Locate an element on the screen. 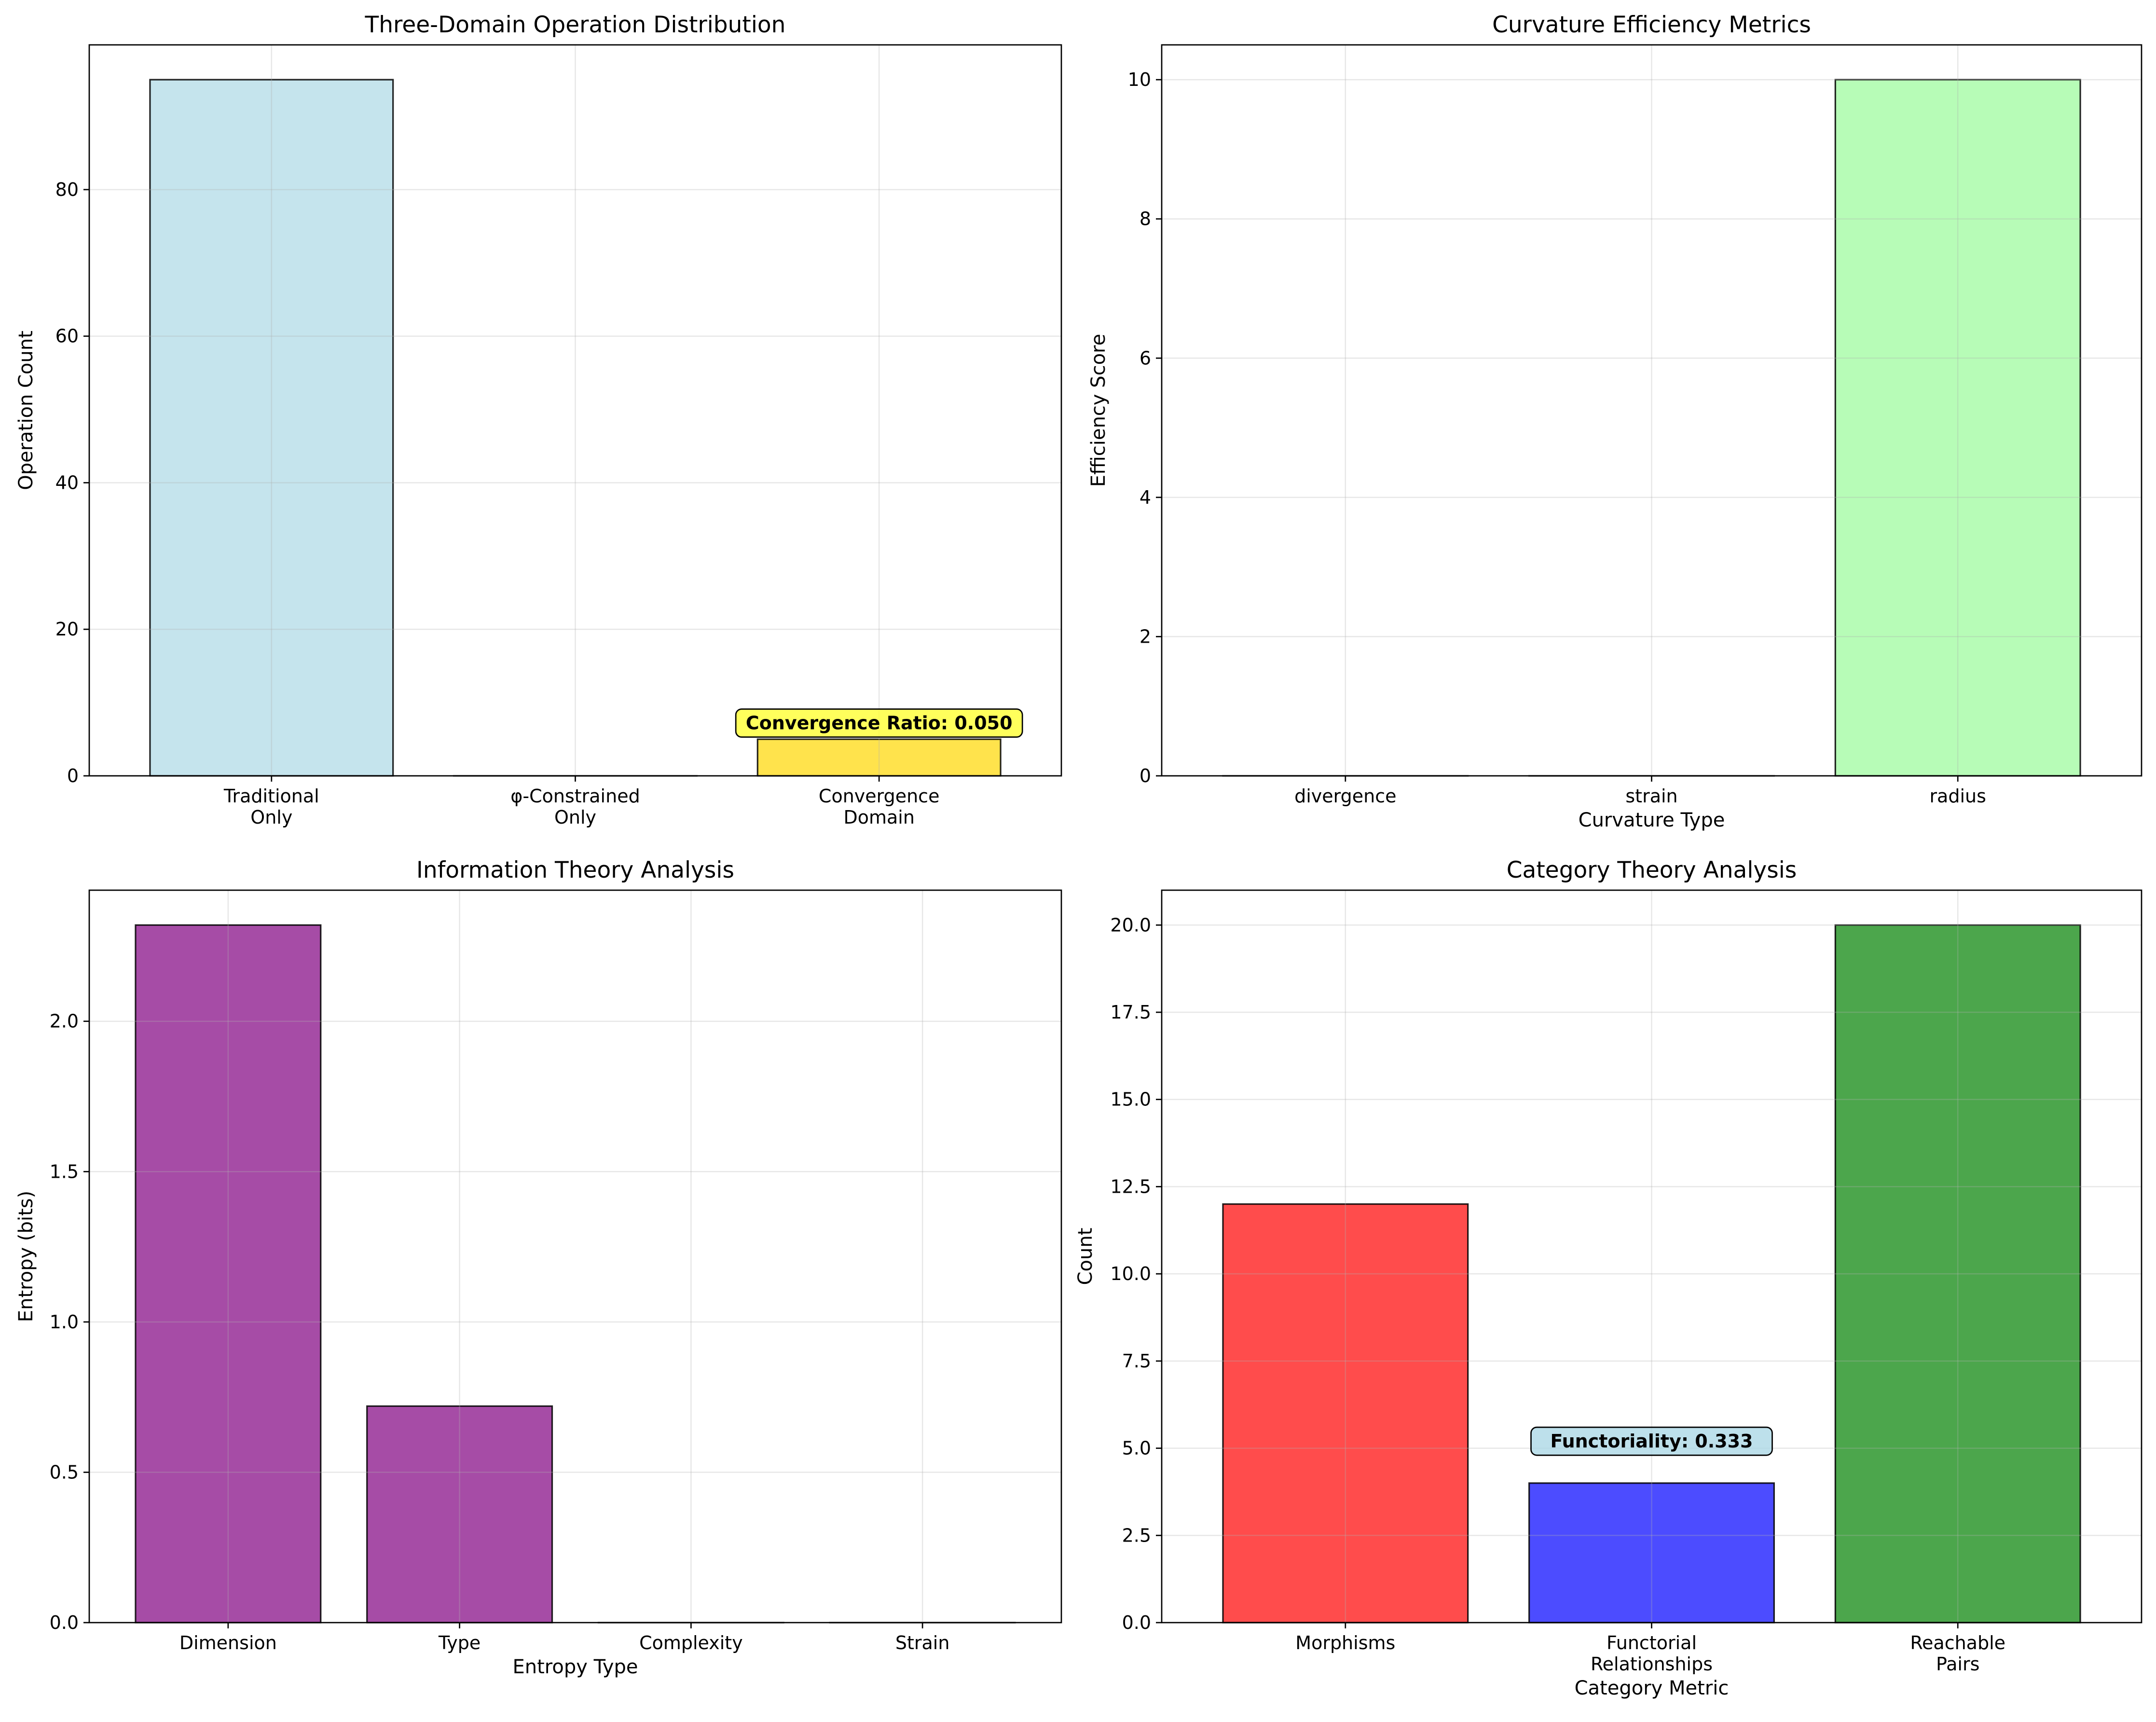  y-tick-label: 10 is located at coordinates (1139, 79).